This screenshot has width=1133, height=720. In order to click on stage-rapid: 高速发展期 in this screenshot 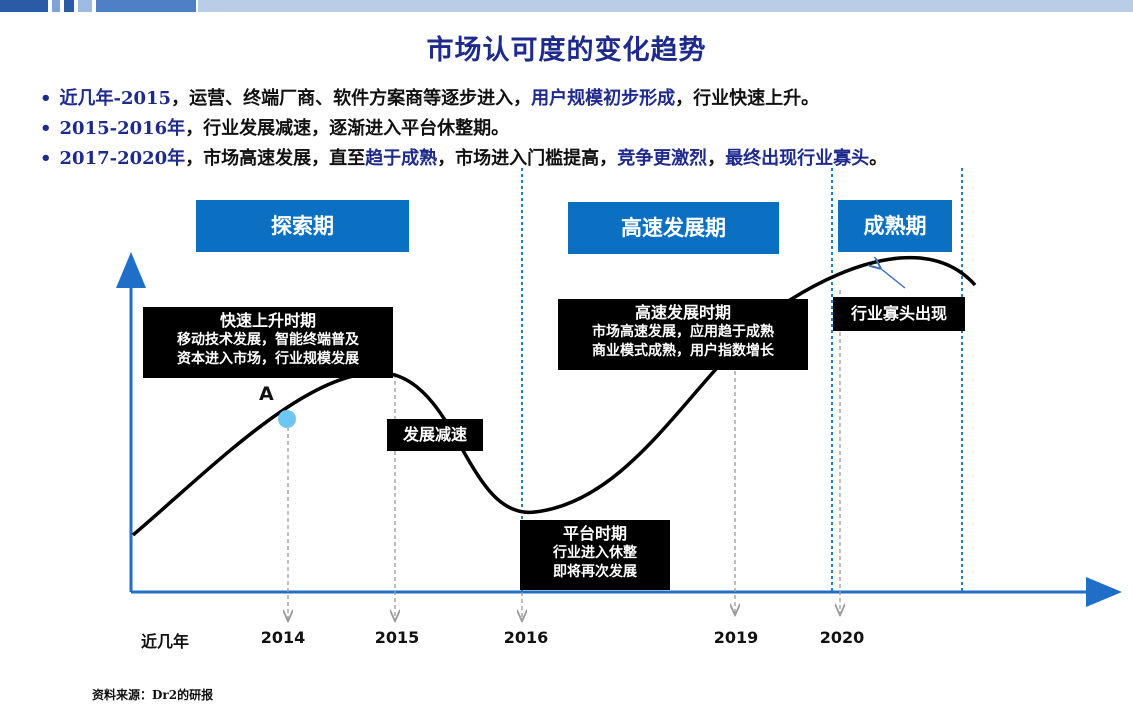, I will do `click(673, 228)`.